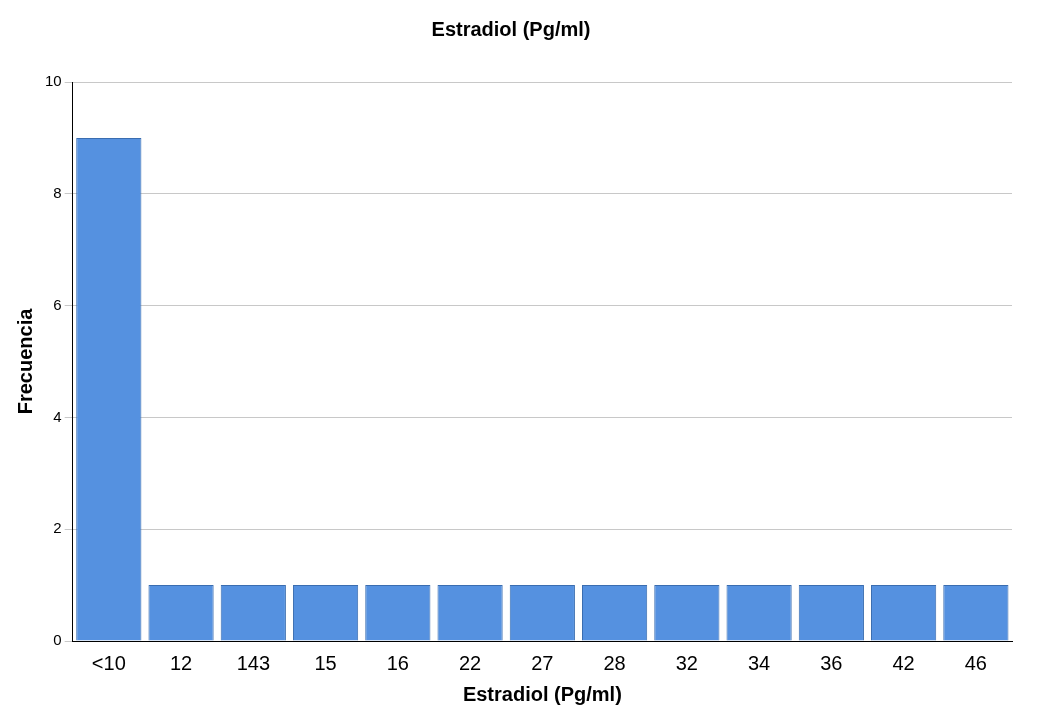  What do you see at coordinates (57, 304) in the screenshot?
I see `y-tick-label: 6` at bounding box center [57, 304].